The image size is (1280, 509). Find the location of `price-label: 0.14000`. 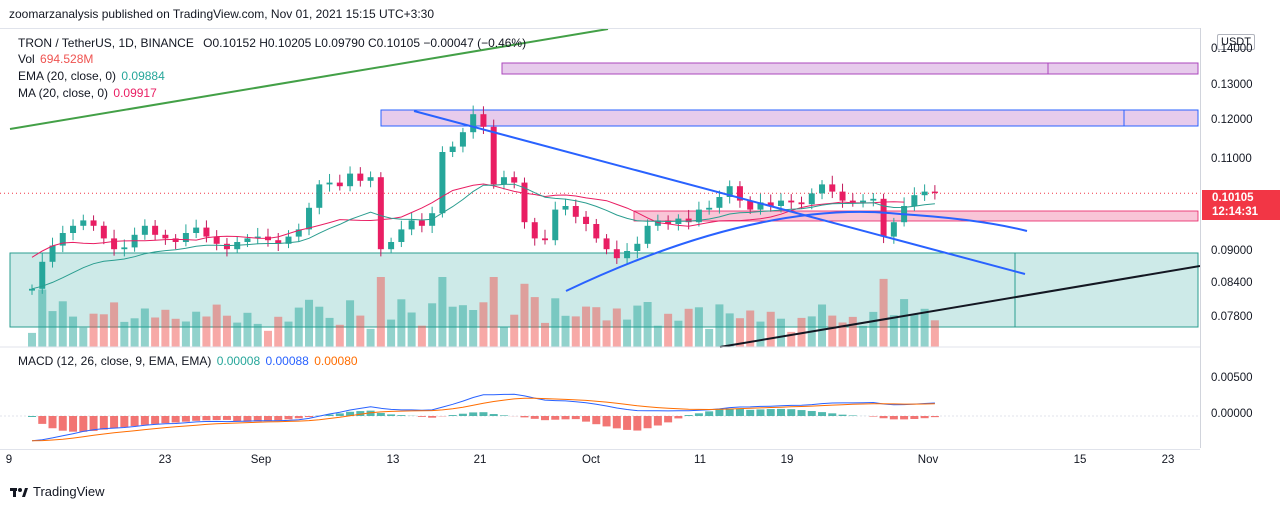

price-label: 0.14000 is located at coordinates (1232, 49).